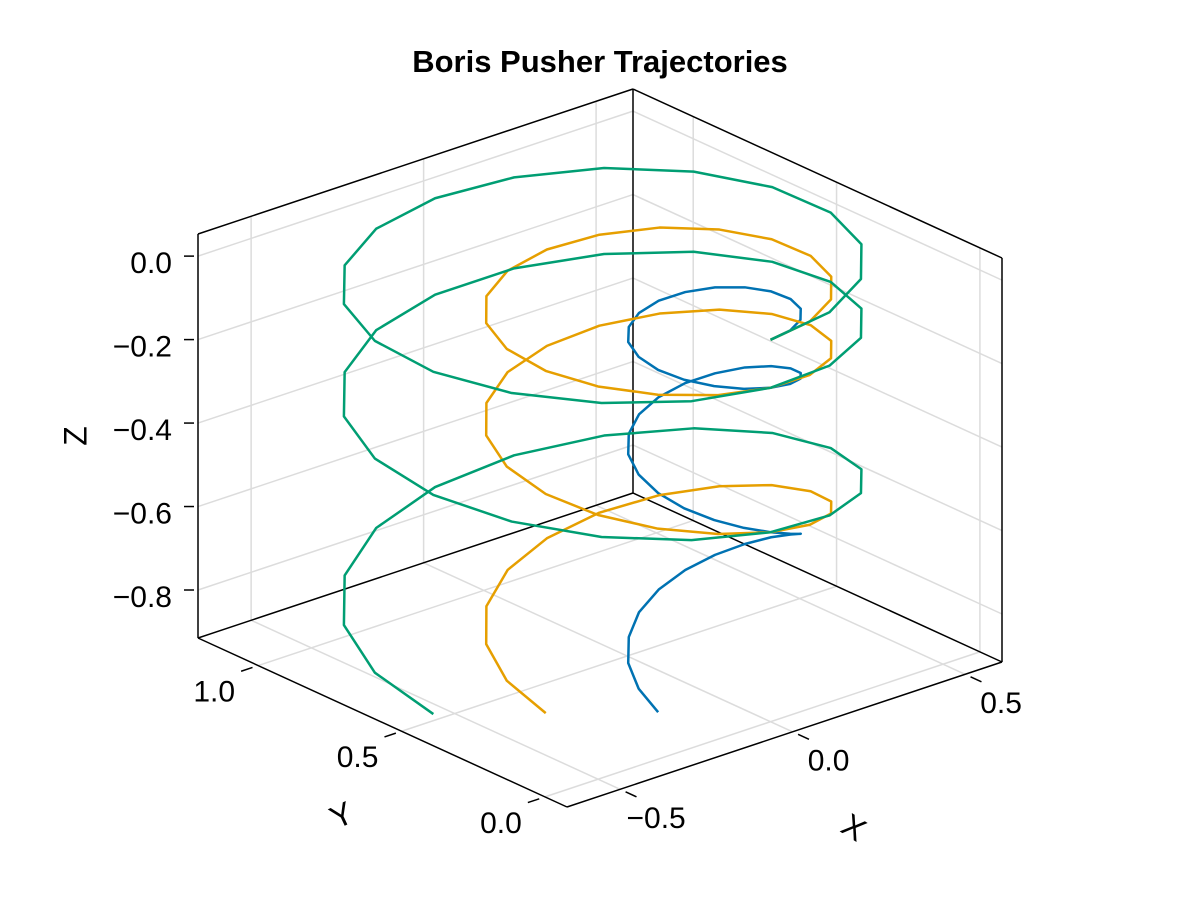 This screenshot has width=1200, height=900. Describe the element at coordinates (829, 761) in the screenshot. I see `x-tick-label: 0.0` at that location.